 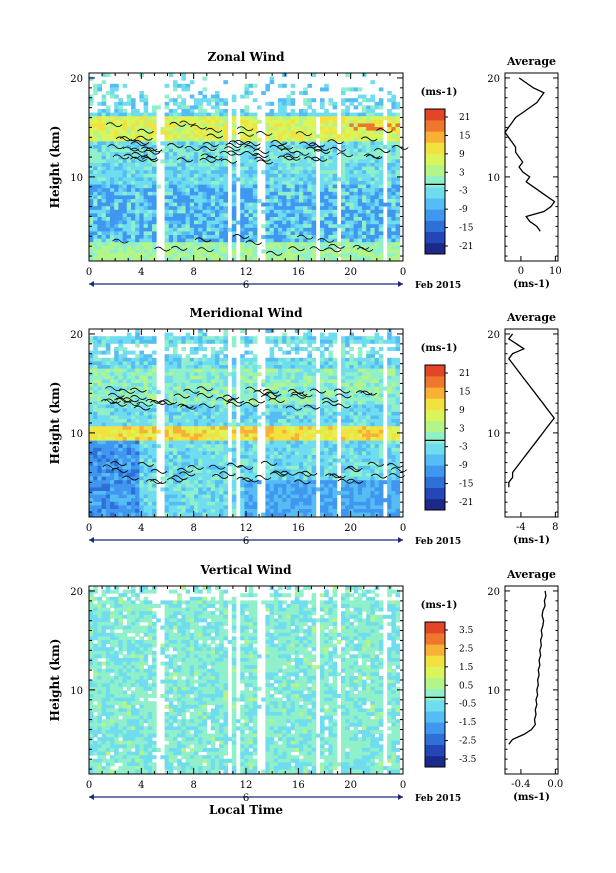 I want to click on colorbar-segment, so click(x=435, y=237).